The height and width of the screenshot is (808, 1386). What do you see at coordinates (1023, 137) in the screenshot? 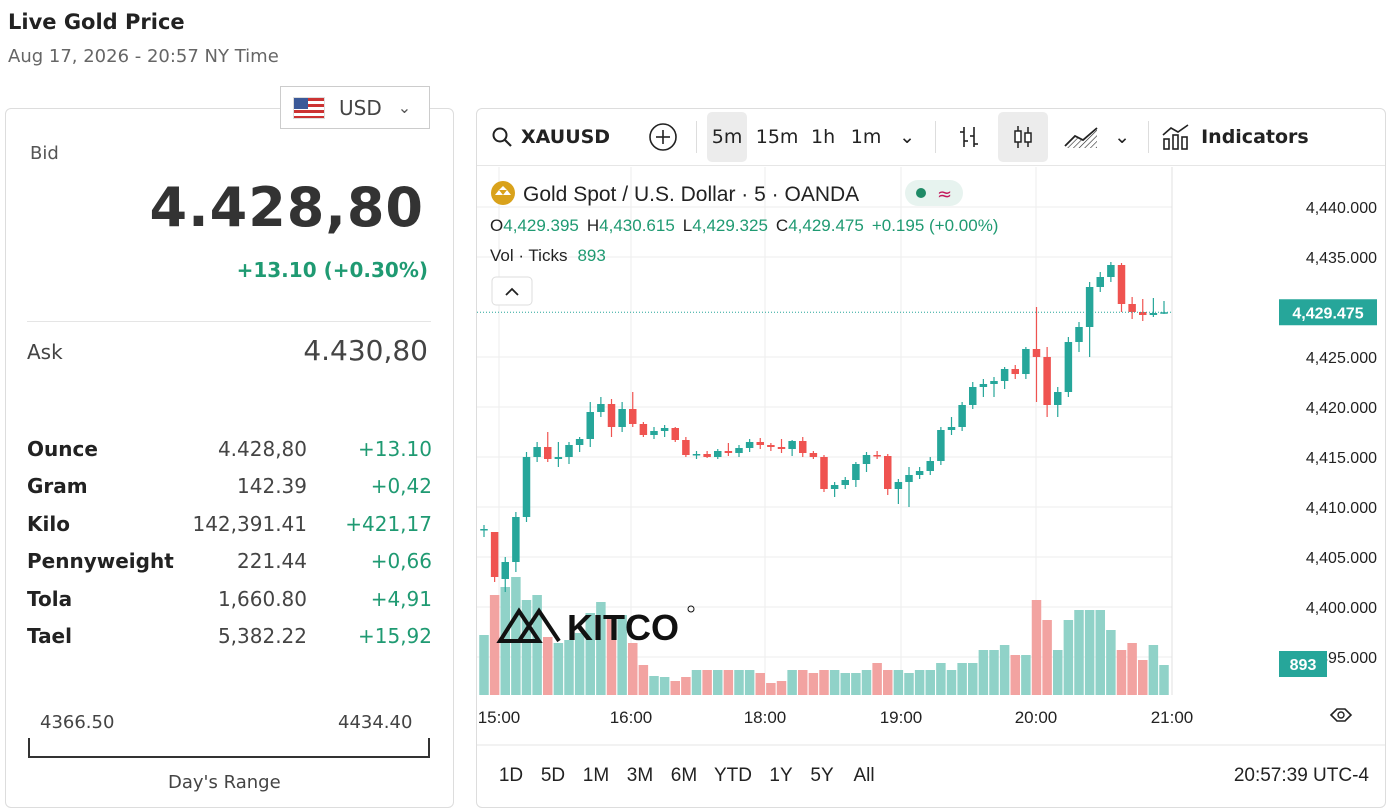
I see `candle-chart-type-button` at bounding box center [1023, 137].